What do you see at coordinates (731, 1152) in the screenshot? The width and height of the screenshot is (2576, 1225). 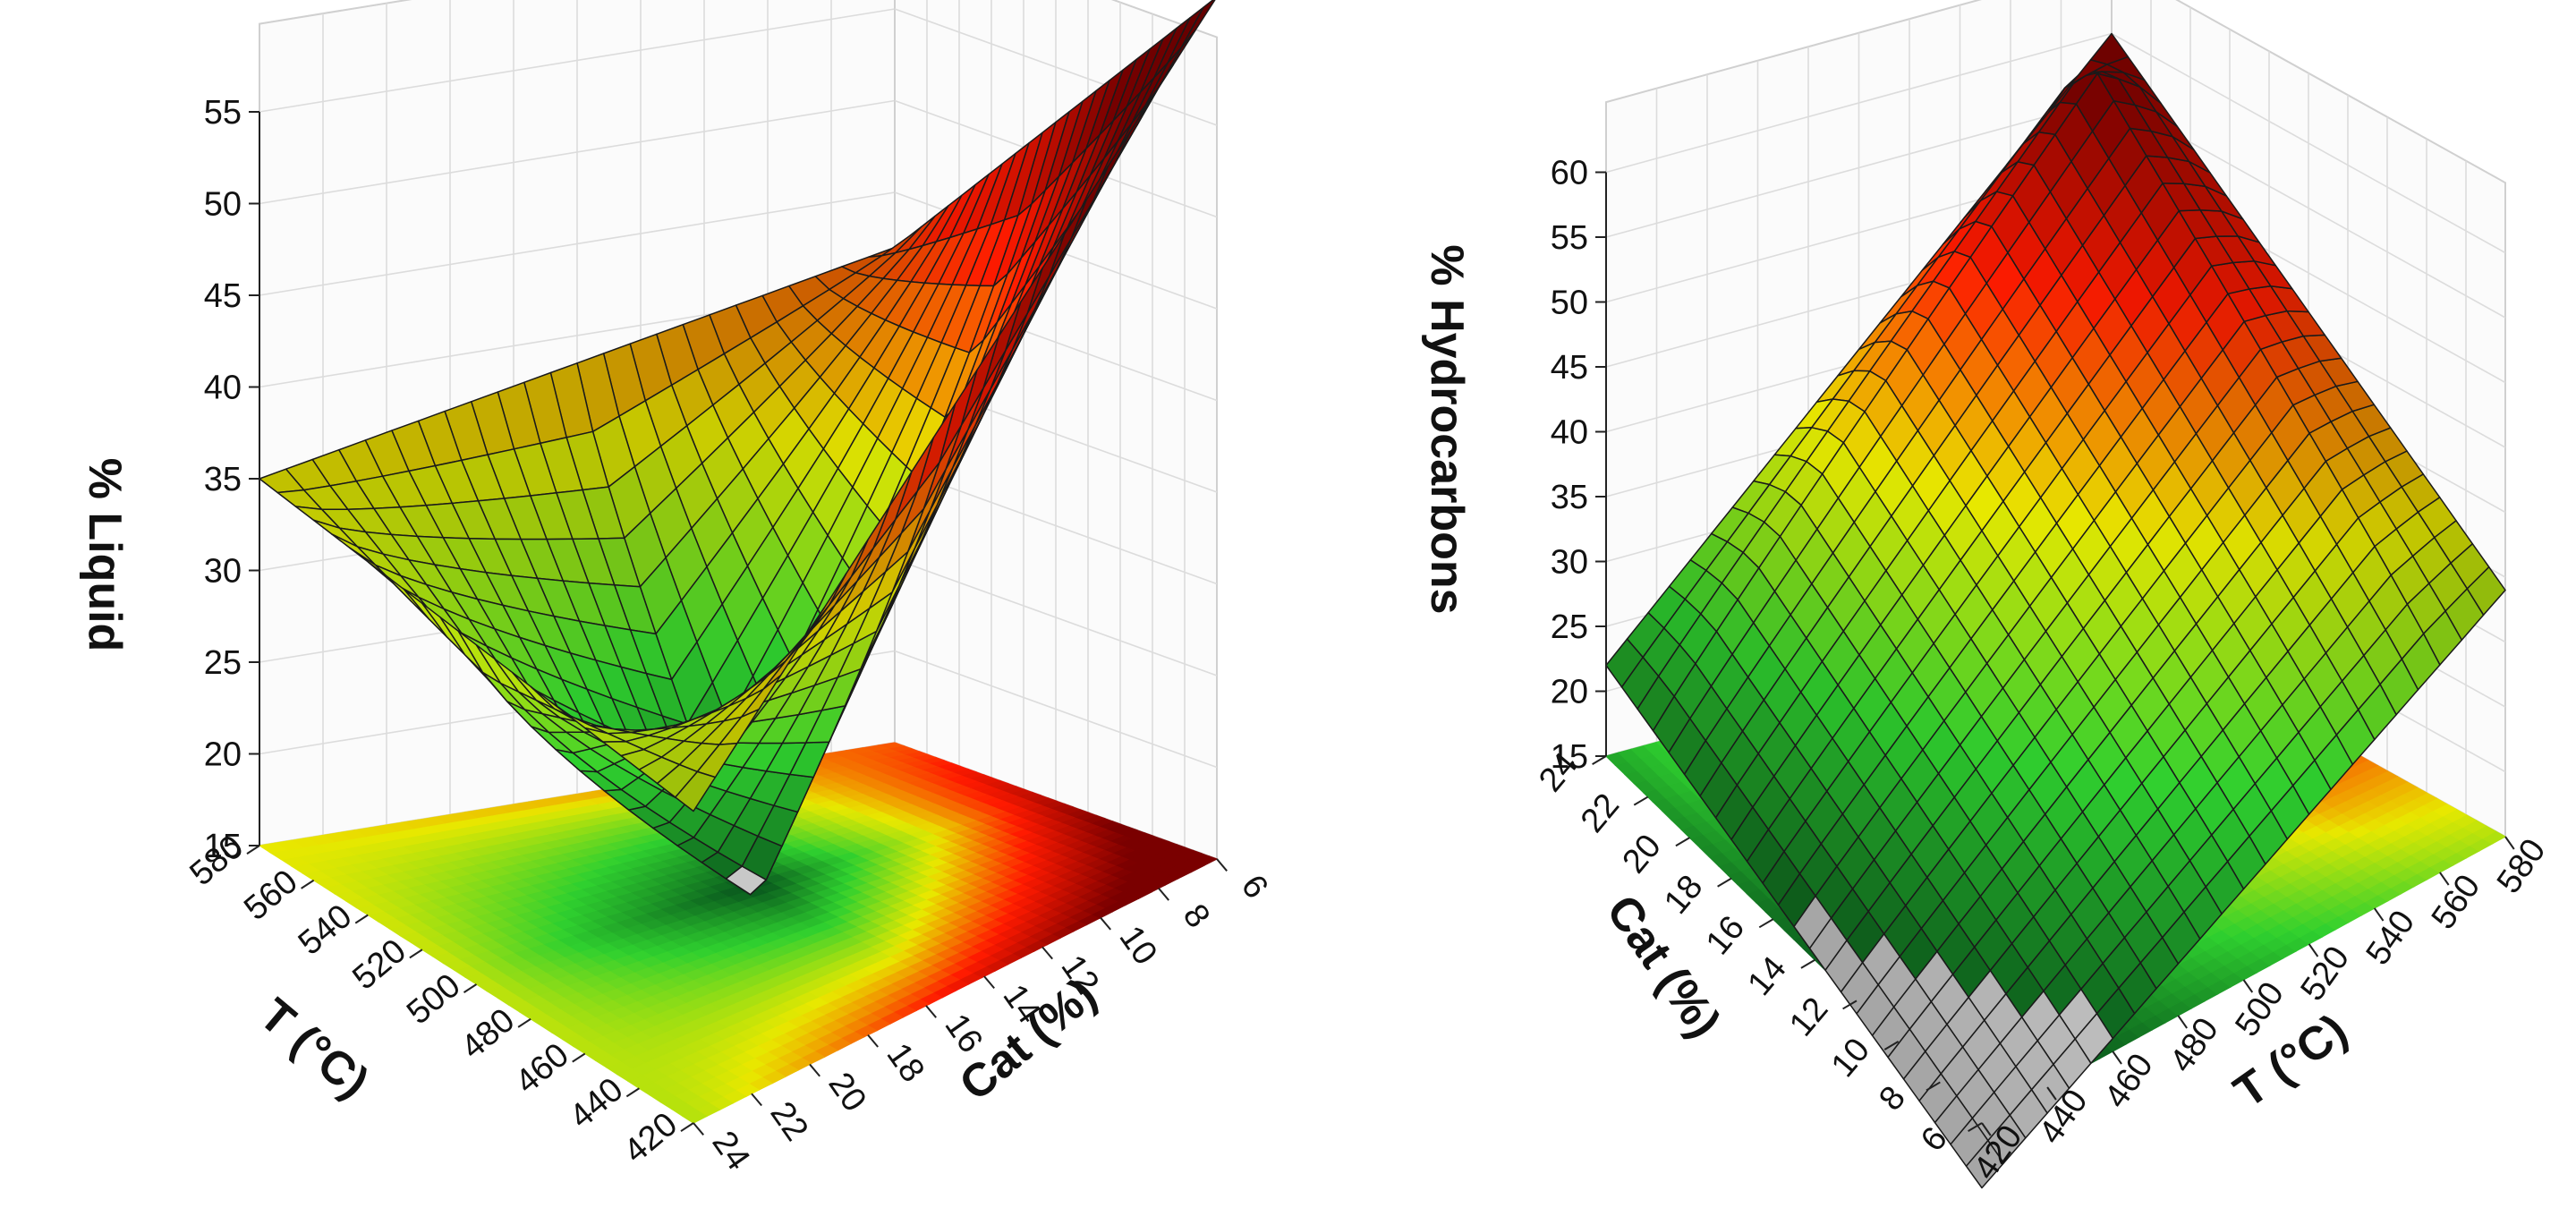 I see `axis-tick-label: 24` at bounding box center [731, 1152].